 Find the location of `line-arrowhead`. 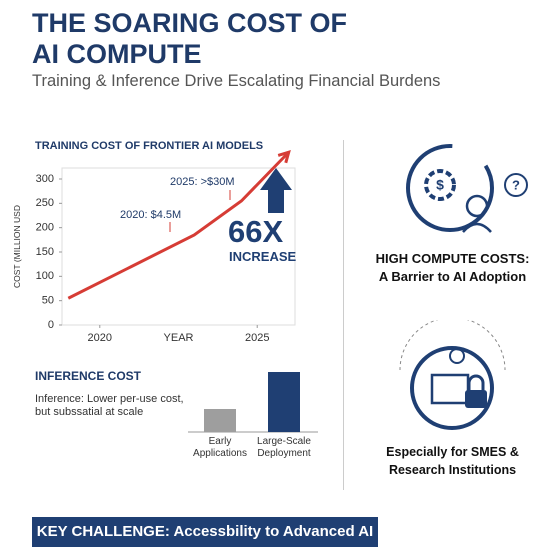

line-arrowhead is located at coordinates (284, 156).